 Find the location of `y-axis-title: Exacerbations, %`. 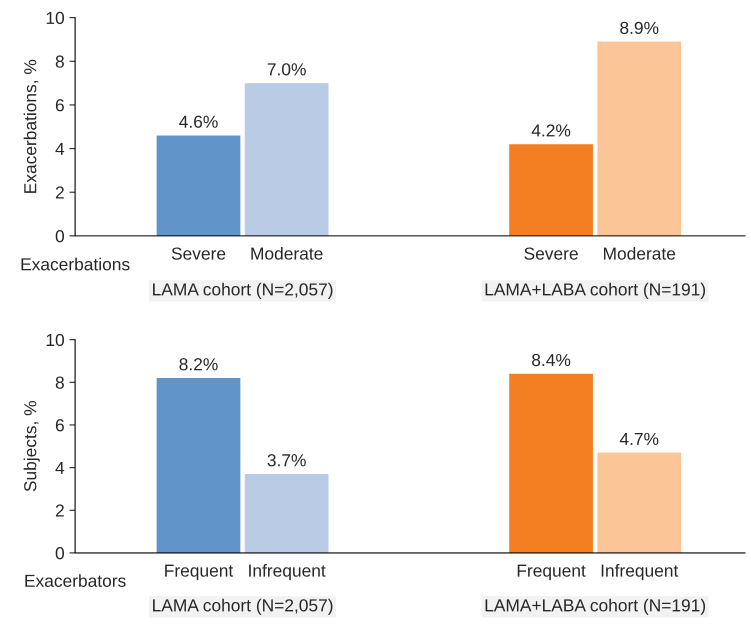

y-axis-title: Exacerbations, % is located at coordinates (31, 126).